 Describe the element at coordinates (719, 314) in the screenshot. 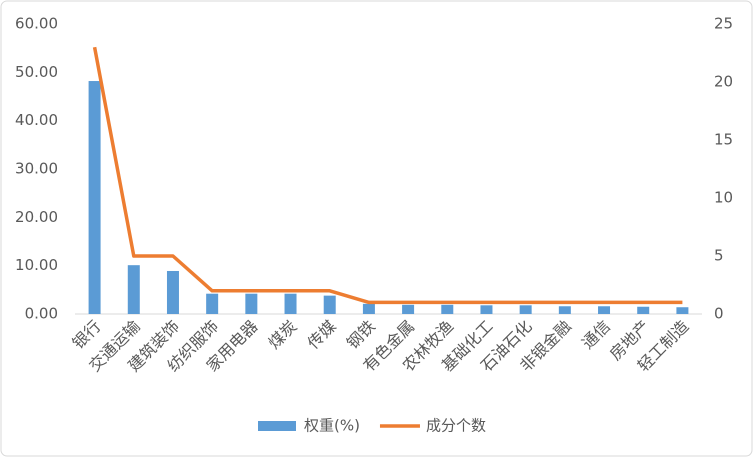

I see `y2-tick-label: 0` at that location.